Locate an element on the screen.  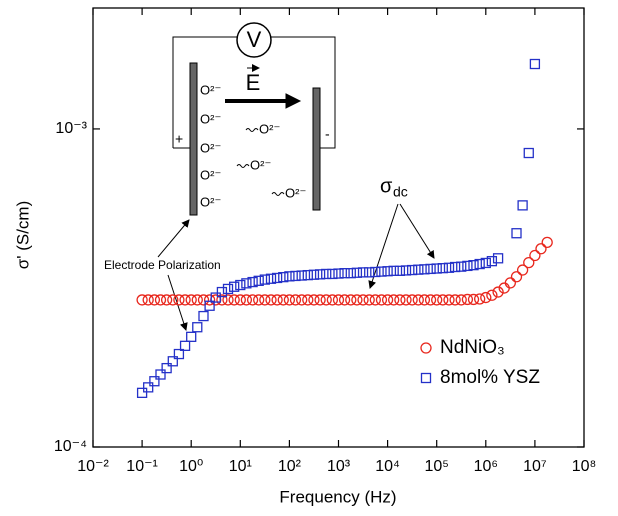
field-label: E is located at coordinates (253, 82).